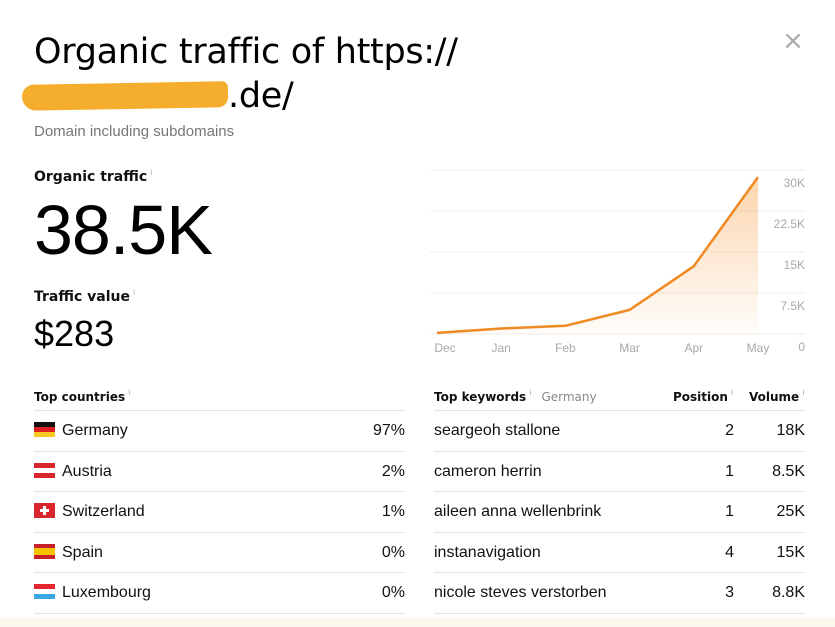  Describe the element at coordinates (729, 430) in the screenshot. I see `keyword-position: 2` at that location.